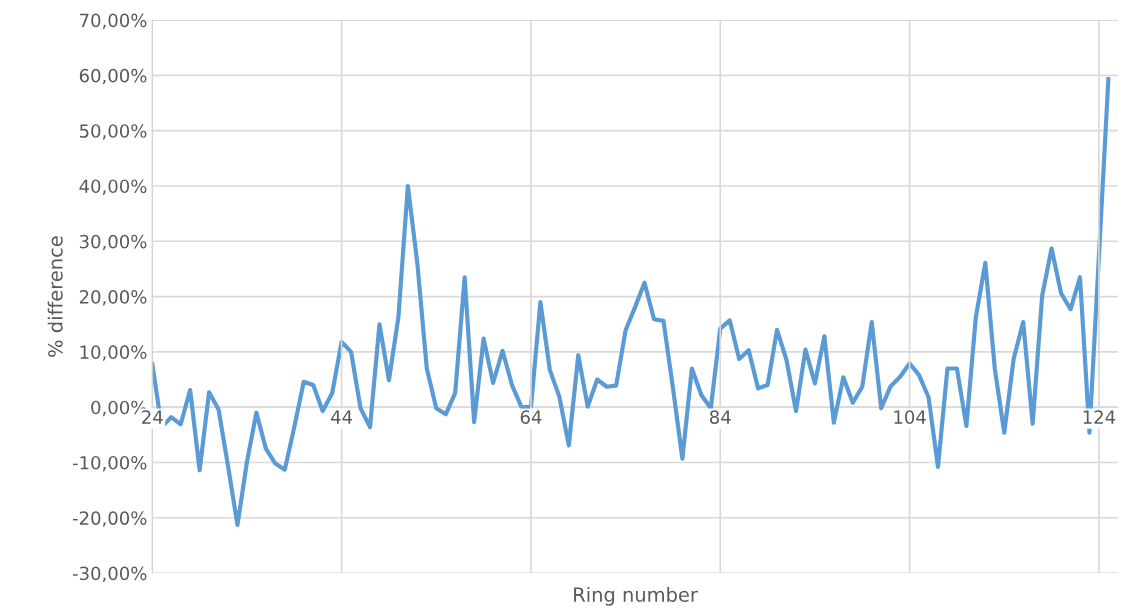 Image resolution: width=1128 pixels, height=609 pixels. Describe the element at coordinates (113, 21) in the screenshot. I see `y-tick-label: 70,00%` at that location.